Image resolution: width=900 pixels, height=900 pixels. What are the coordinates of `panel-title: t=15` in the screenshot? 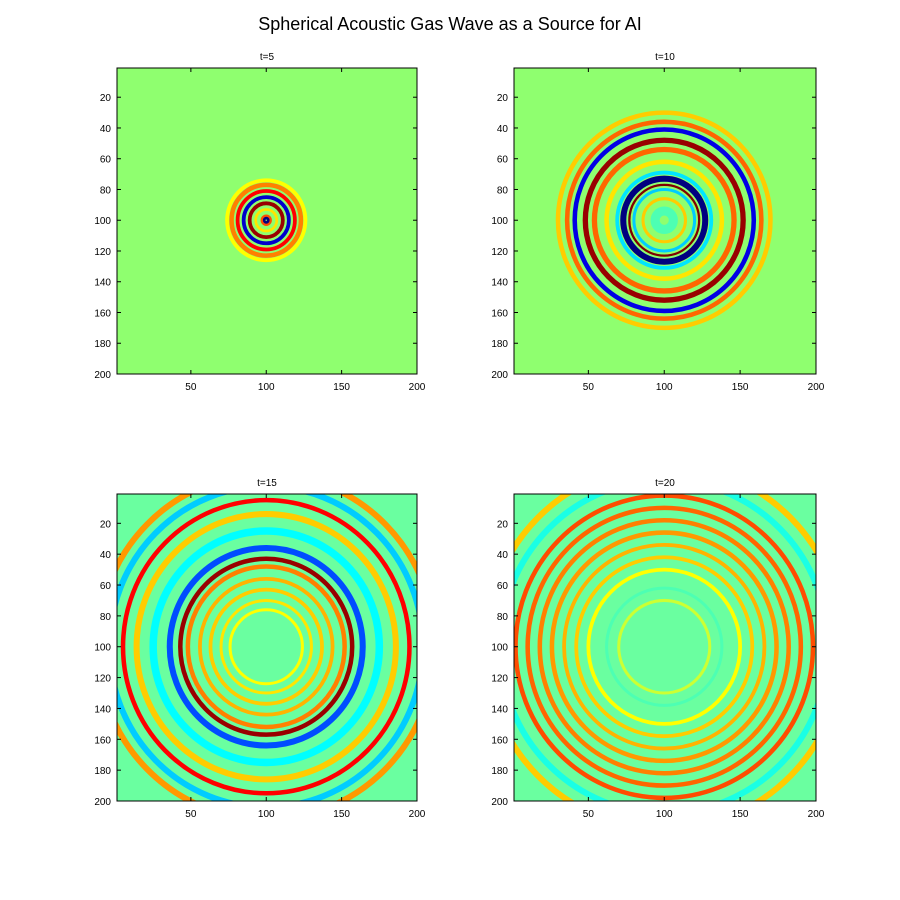 It's located at (267, 483).